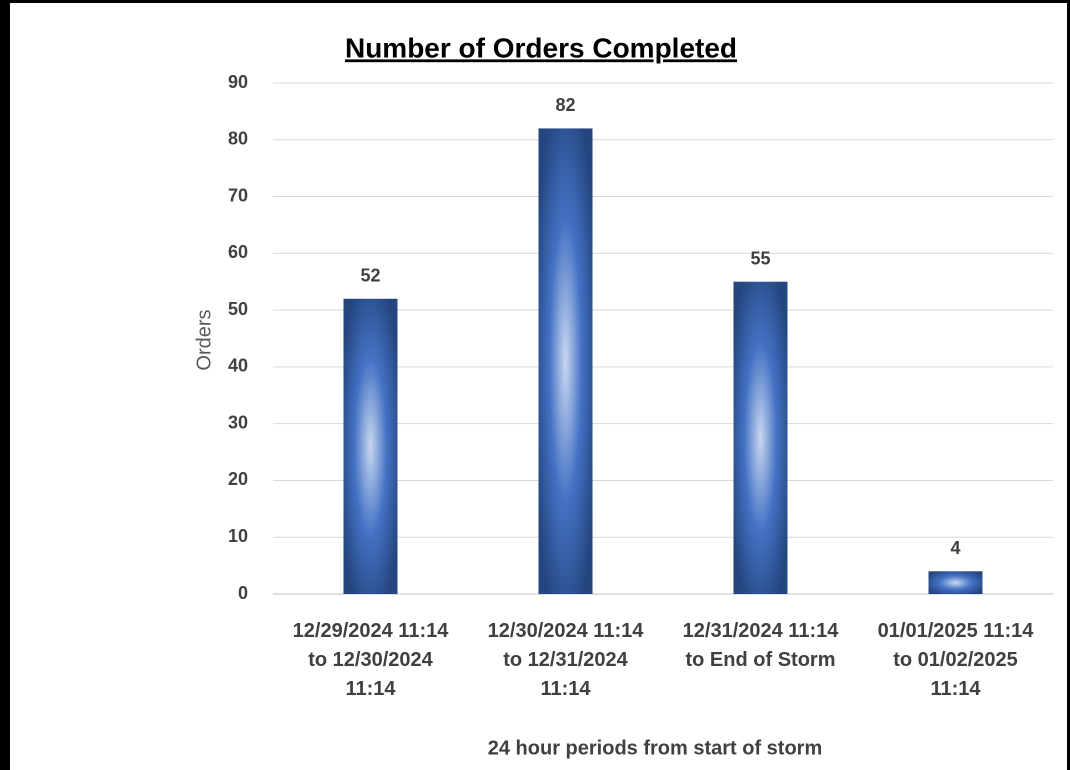  Describe the element at coordinates (238, 536) in the screenshot. I see `y-tick-label: 10` at that location.